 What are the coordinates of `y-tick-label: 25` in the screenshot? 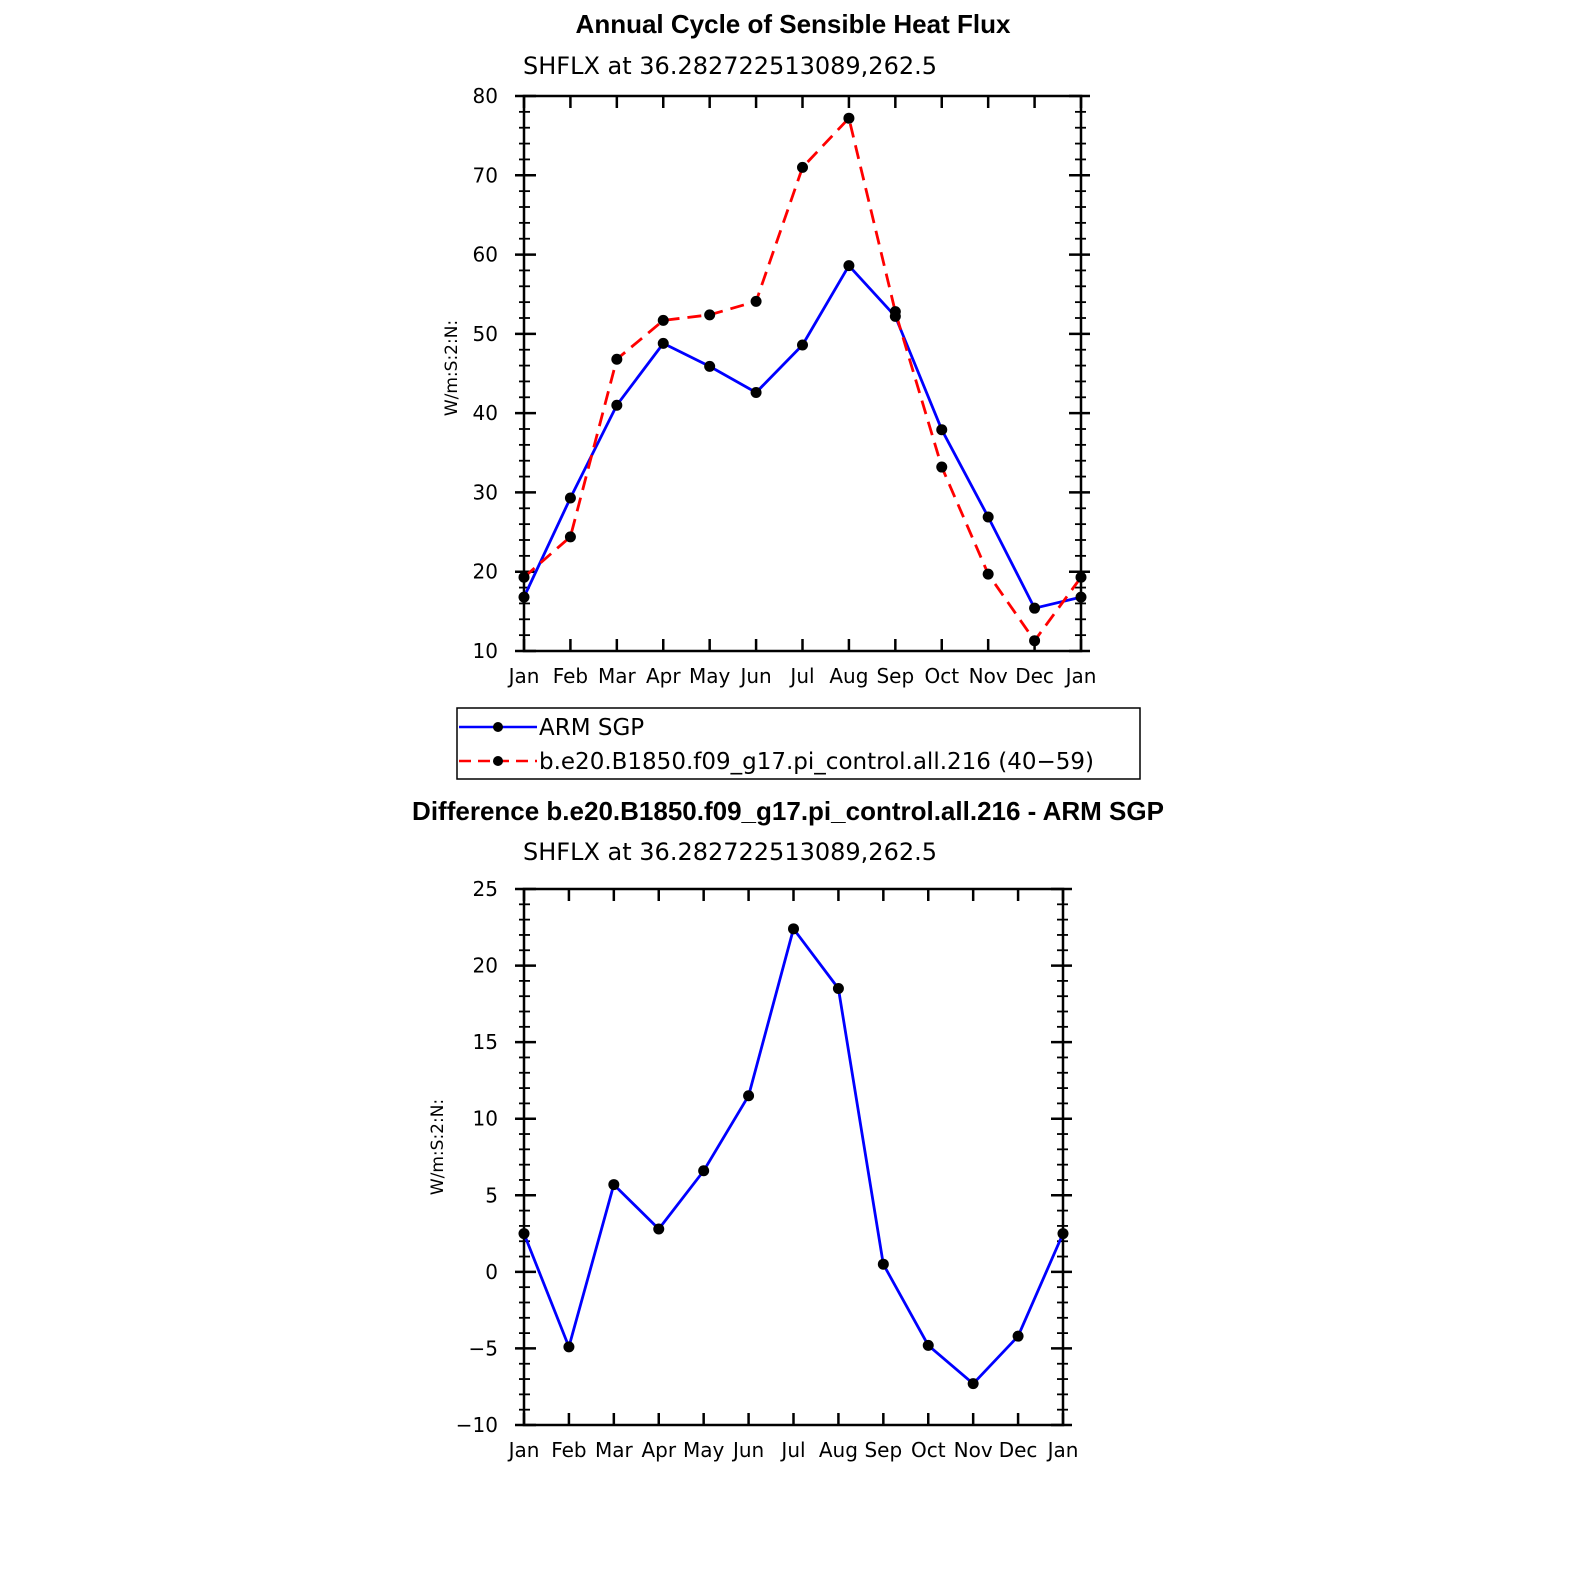 It's located at (485, 889).